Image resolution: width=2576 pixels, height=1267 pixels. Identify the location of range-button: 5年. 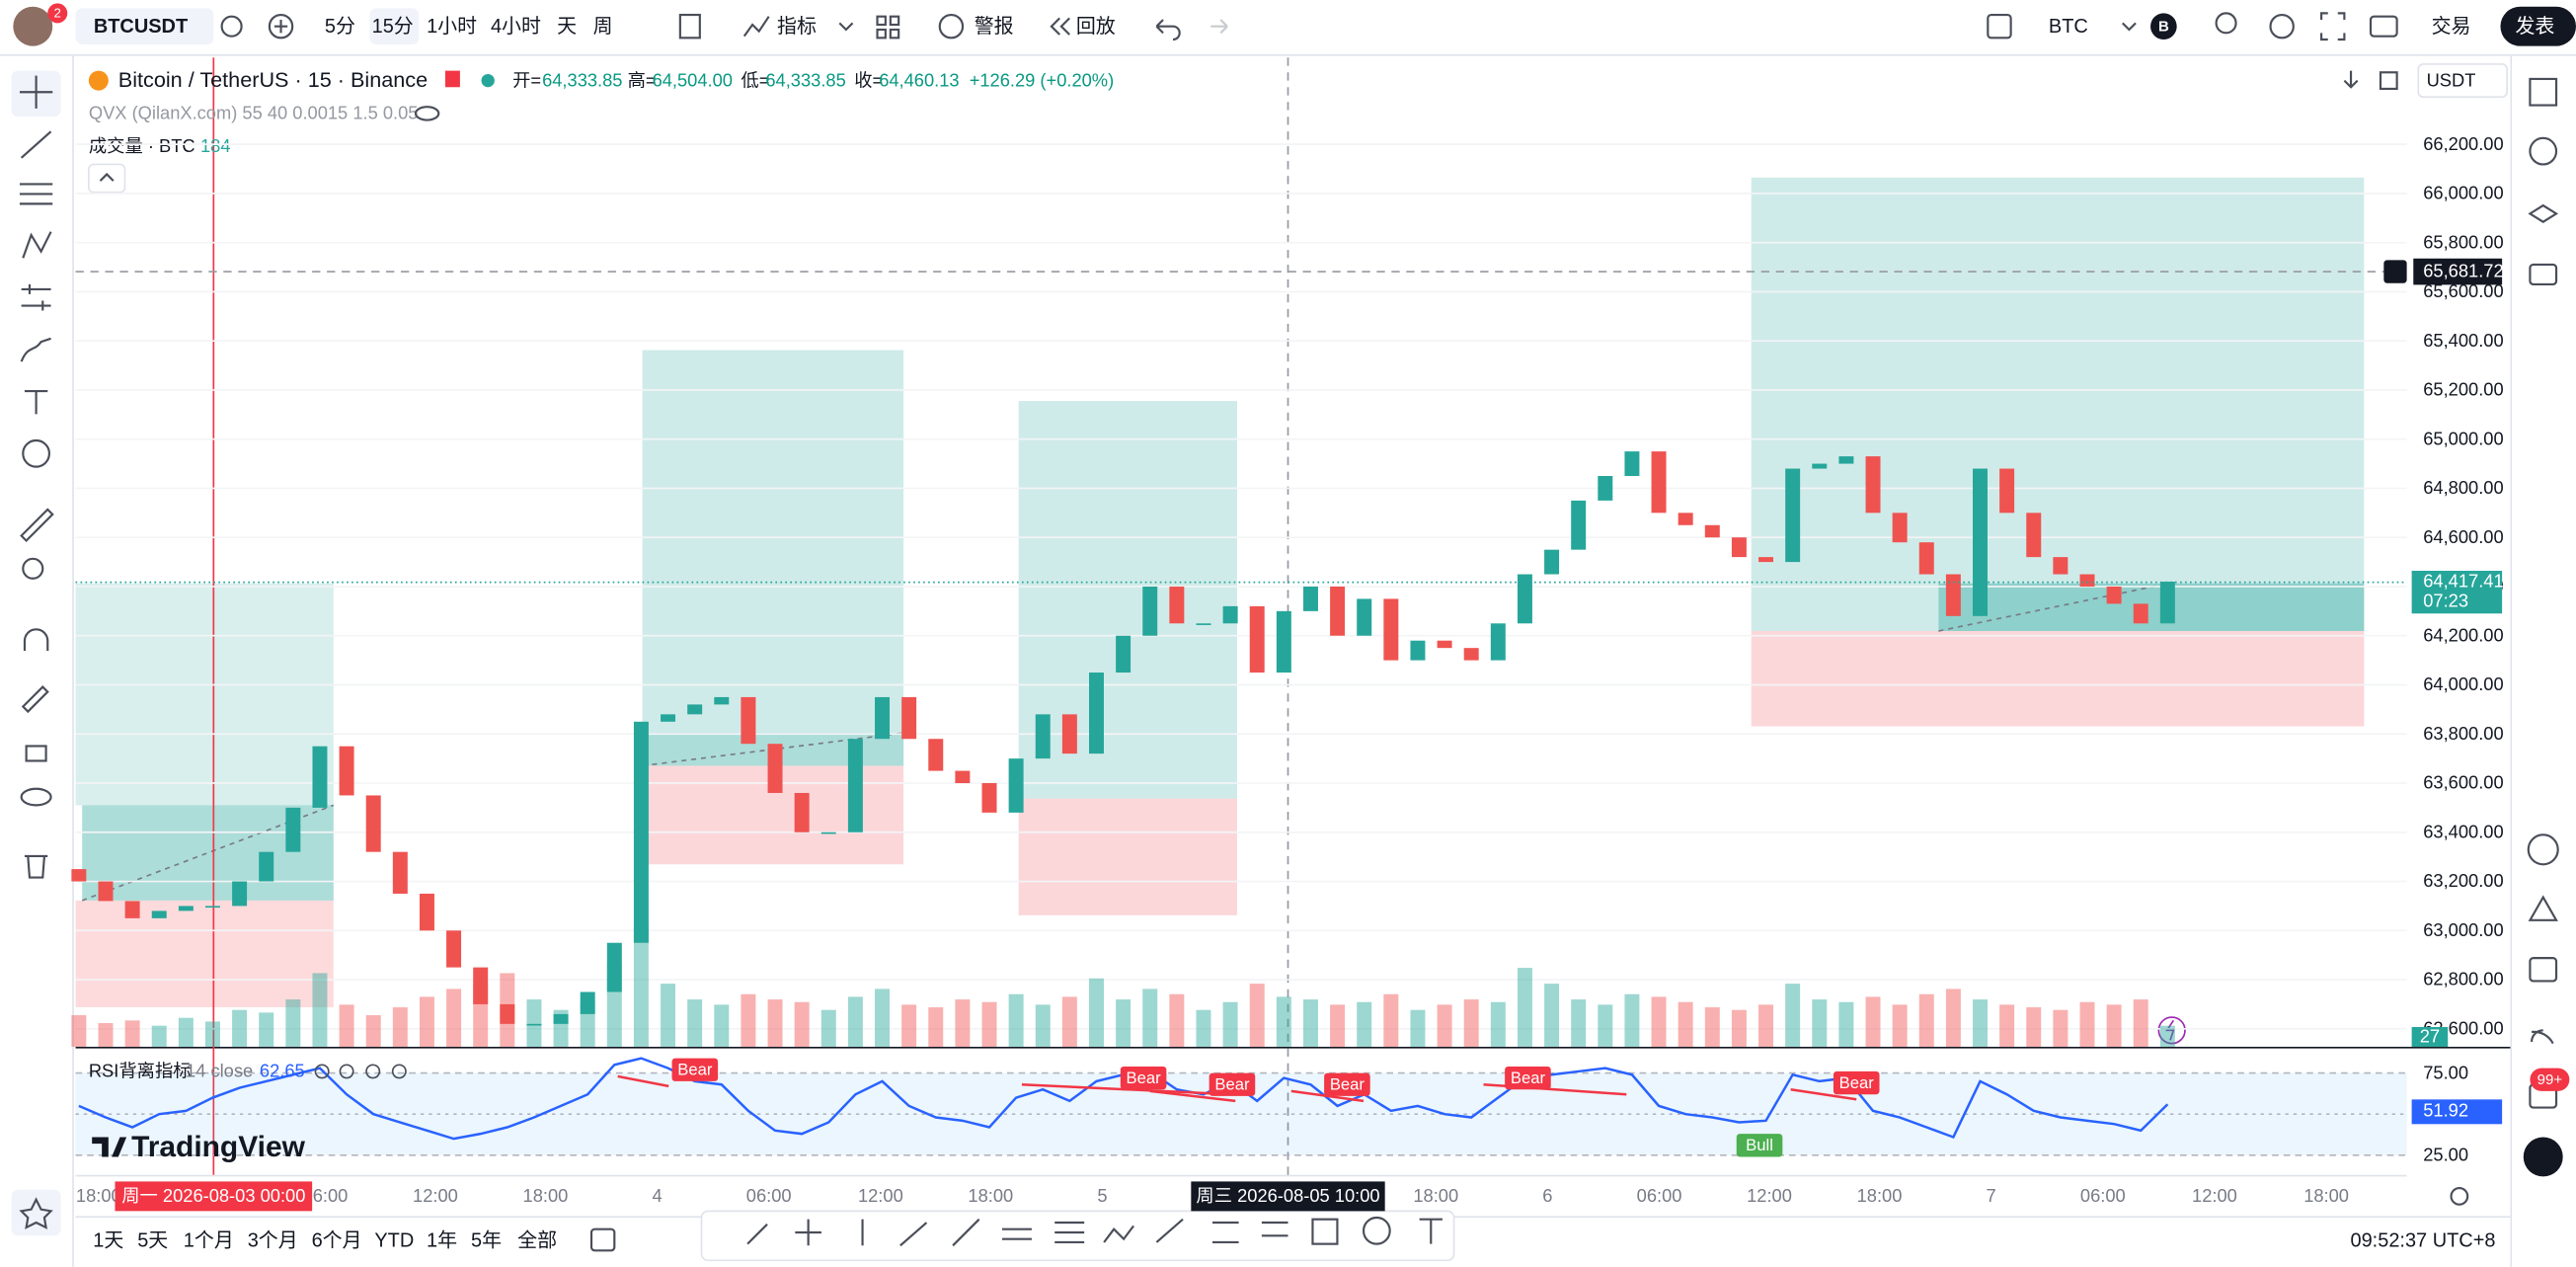
(486, 1239).